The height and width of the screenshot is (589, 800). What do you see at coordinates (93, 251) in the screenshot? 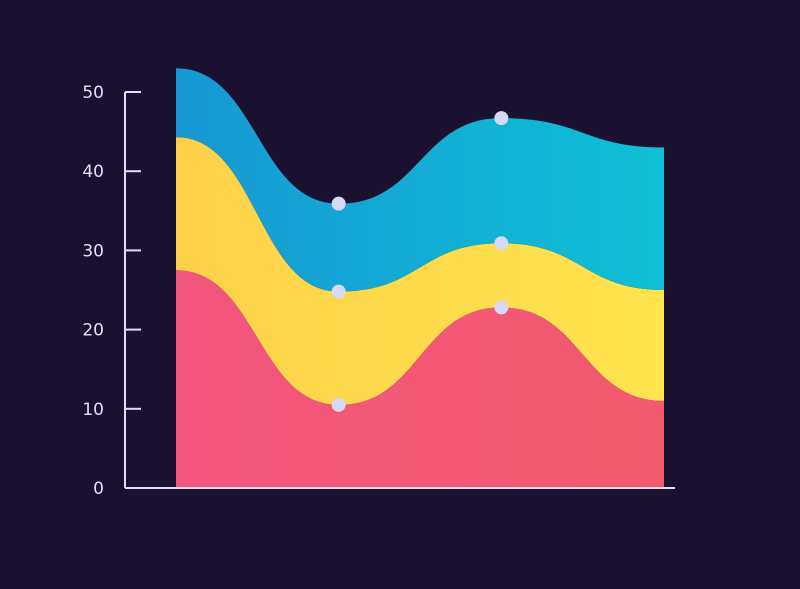
I see `y-tick-label: 30` at bounding box center [93, 251].